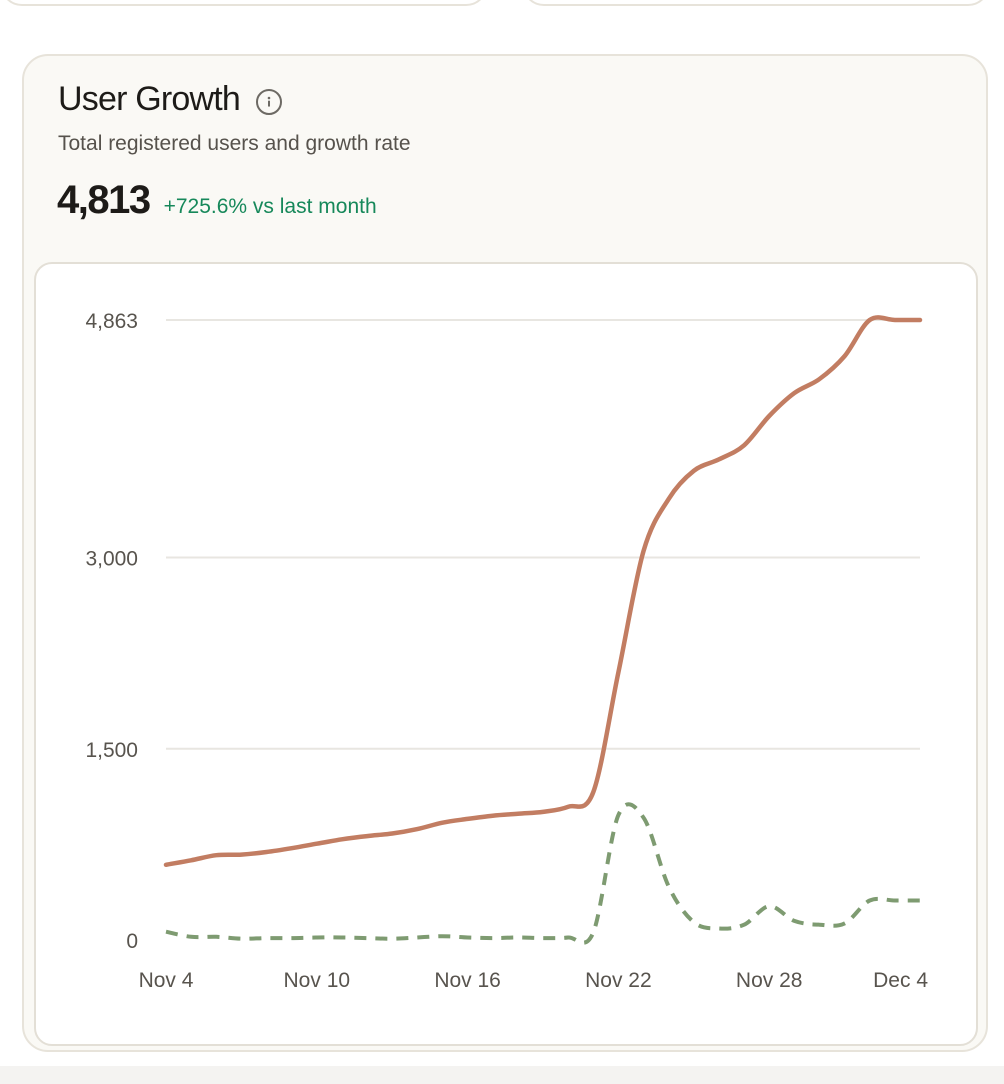 Image resolution: width=1004 pixels, height=1084 pixels. I want to click on y-axis: 0 1,500 3,000 4,863, so click(111, 631).